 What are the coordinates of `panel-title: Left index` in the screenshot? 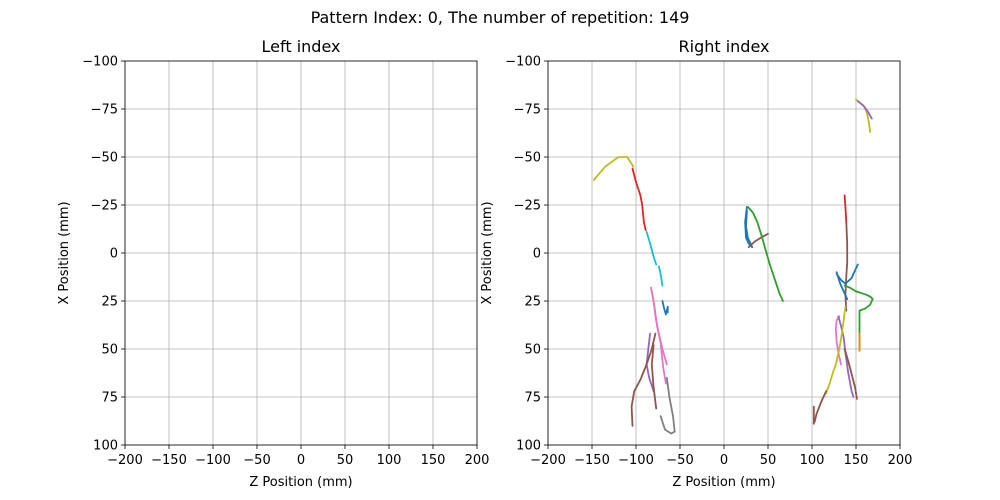 It's located at (301, 46).